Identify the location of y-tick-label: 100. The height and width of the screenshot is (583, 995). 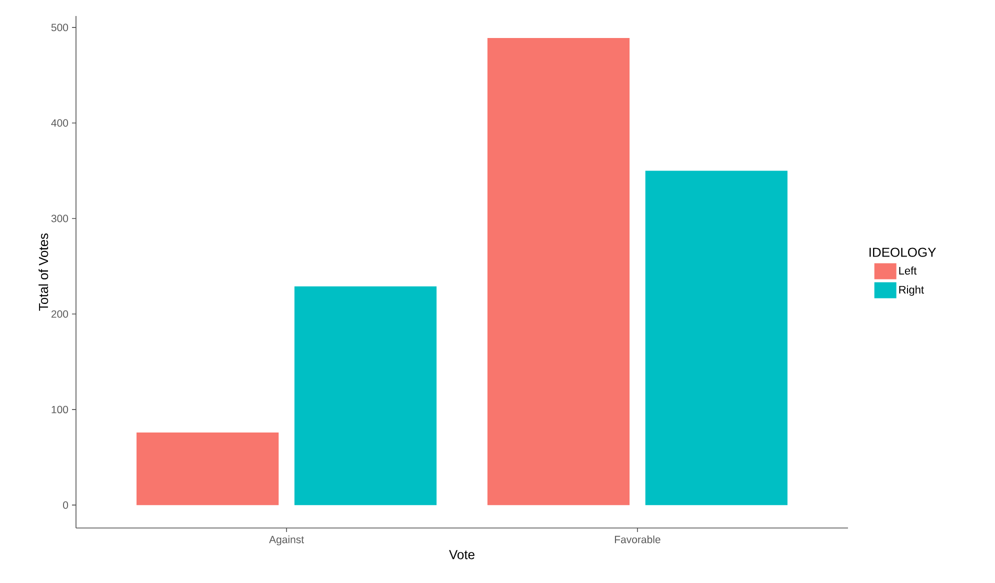
(60, 410).